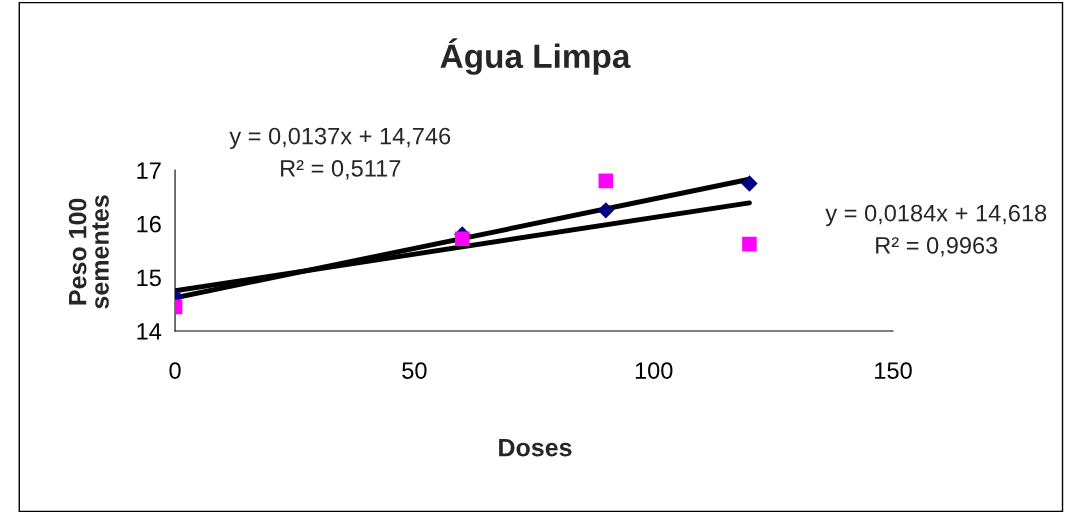 The image size is (1070, 514). Describe the element at coordinates (654, 370) in the screenshot. I see `x-tick-label: 100` at that location.